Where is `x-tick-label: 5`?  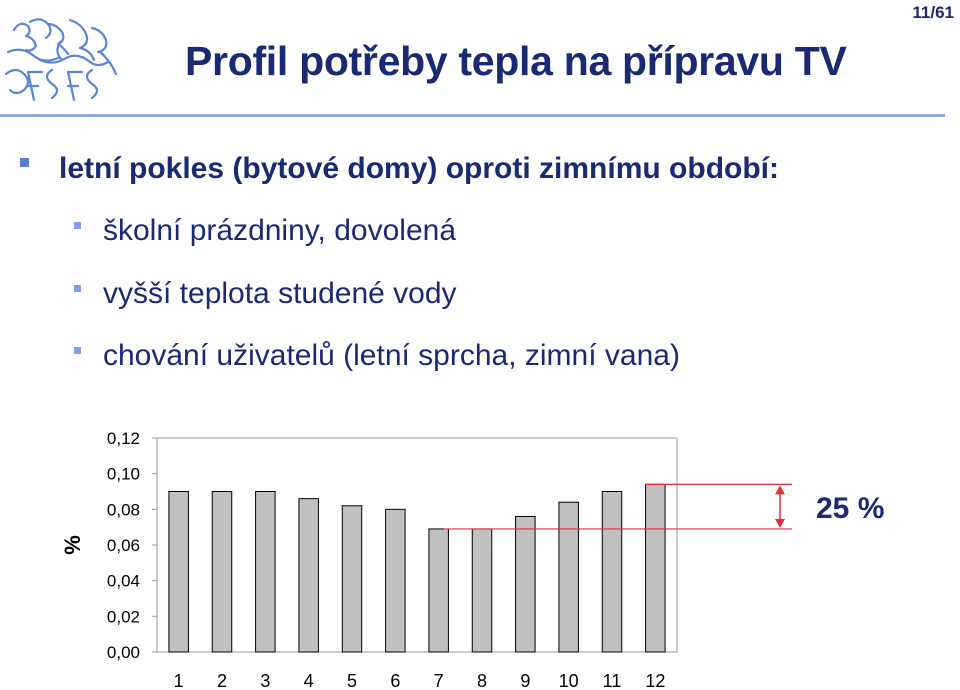
x-tick-label: 5 is located at coordinates (352, 680).